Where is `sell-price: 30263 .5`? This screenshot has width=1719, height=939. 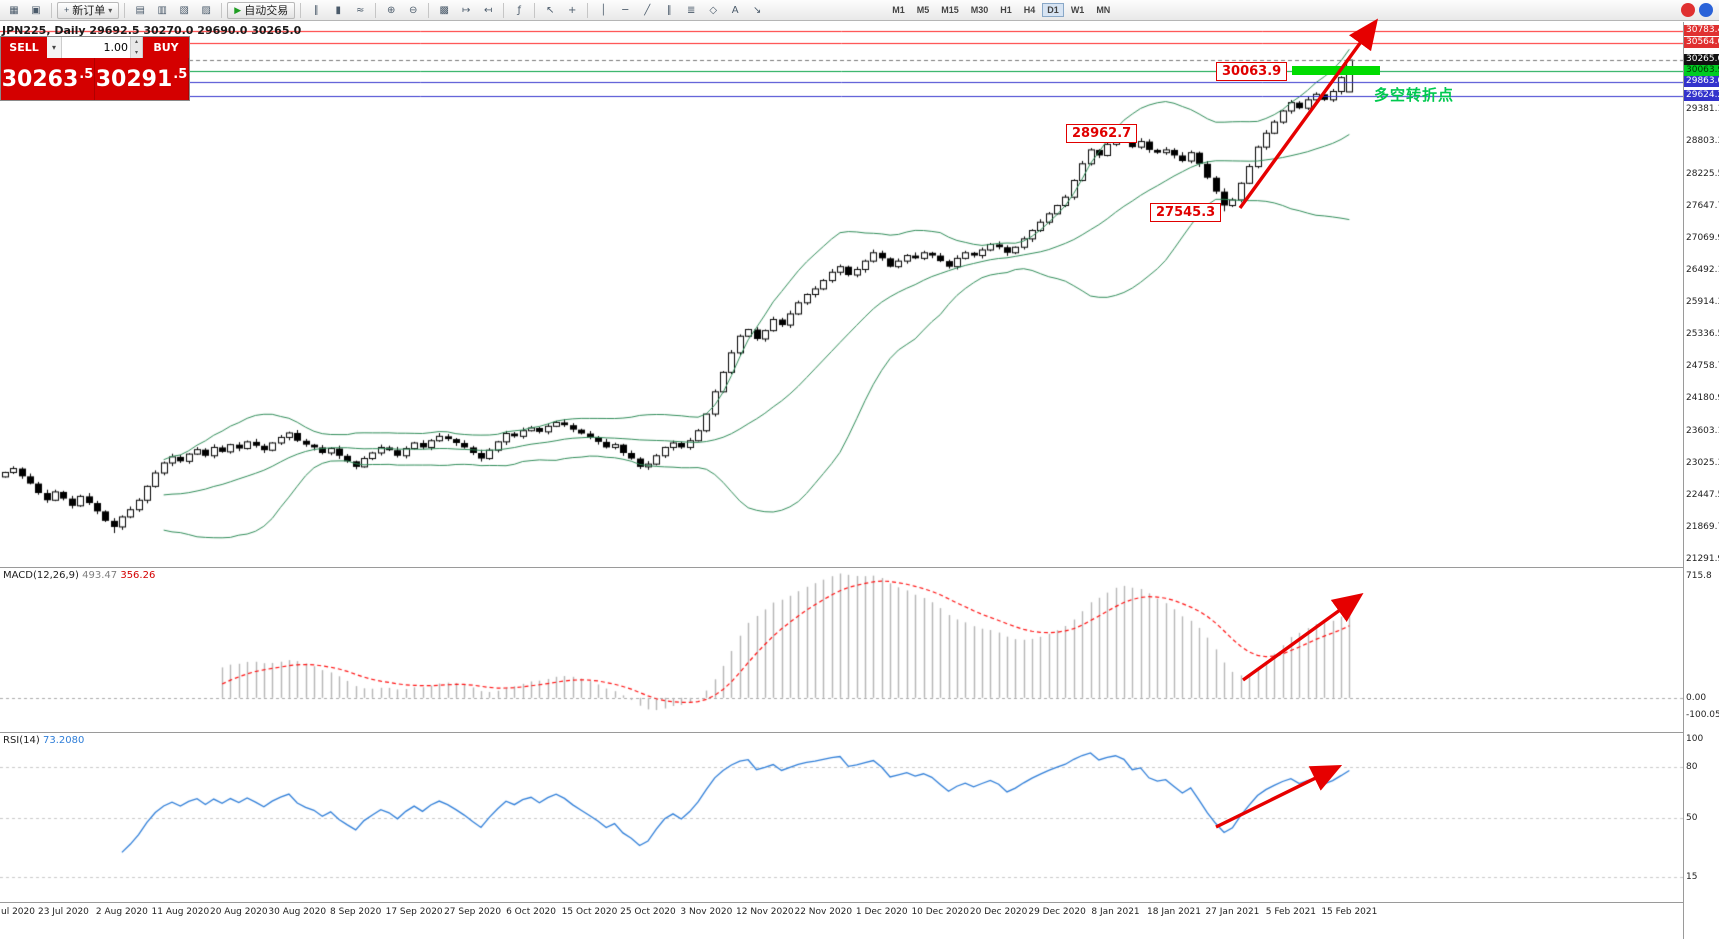 sell-price: 30263 .5 is located at coordinates (48, 79).